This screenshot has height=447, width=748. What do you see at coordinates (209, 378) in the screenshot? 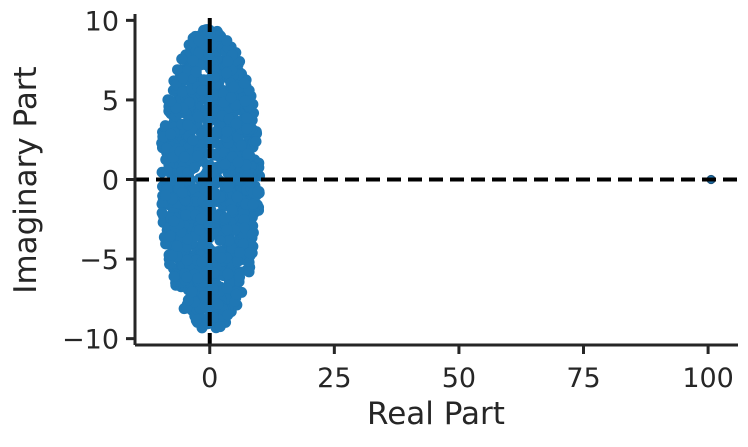
I see `x-tick-label: 0` at bounding box center [209, 378].